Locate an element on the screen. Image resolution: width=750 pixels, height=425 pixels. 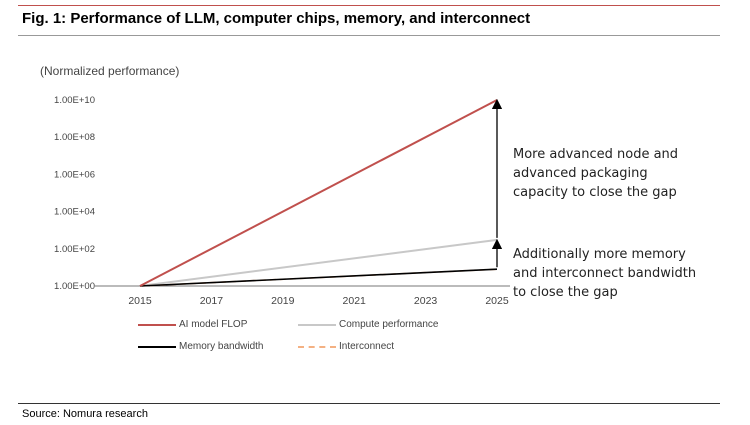
legend-label-ai-model-flop: AI model FLOP is located at coordinates (213, 324).